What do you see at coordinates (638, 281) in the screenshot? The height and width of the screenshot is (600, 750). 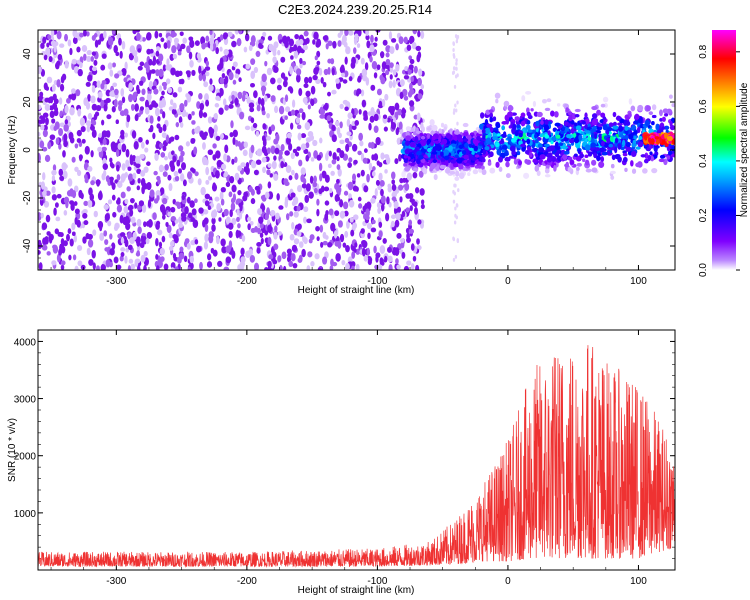 I see `spectrogram-x-tick-label: 100` at bounding box center [638, 281].